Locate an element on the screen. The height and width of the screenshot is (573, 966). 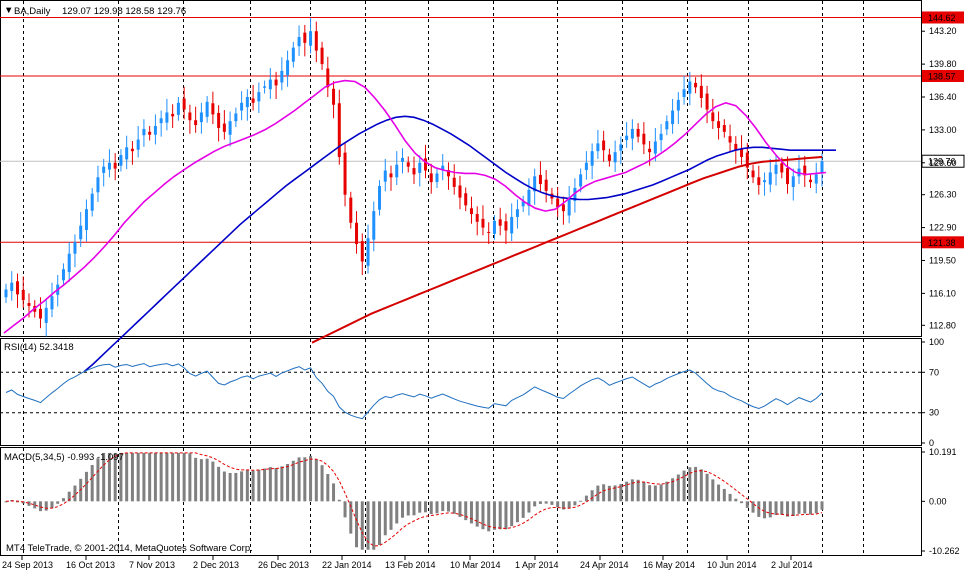
date-label: 16 Oct 2013 is located at coordinates (90, 565).